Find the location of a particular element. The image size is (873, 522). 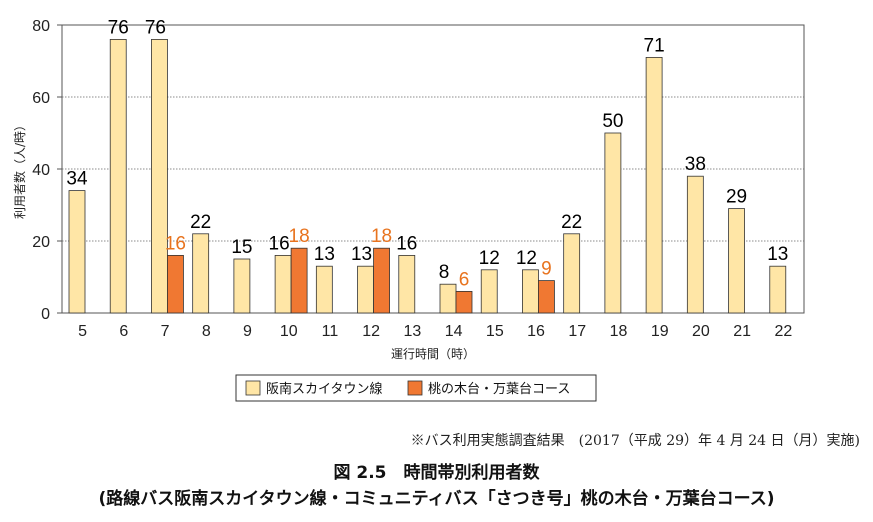

x-tick-label: 8 is located at coordinates (206, 331).